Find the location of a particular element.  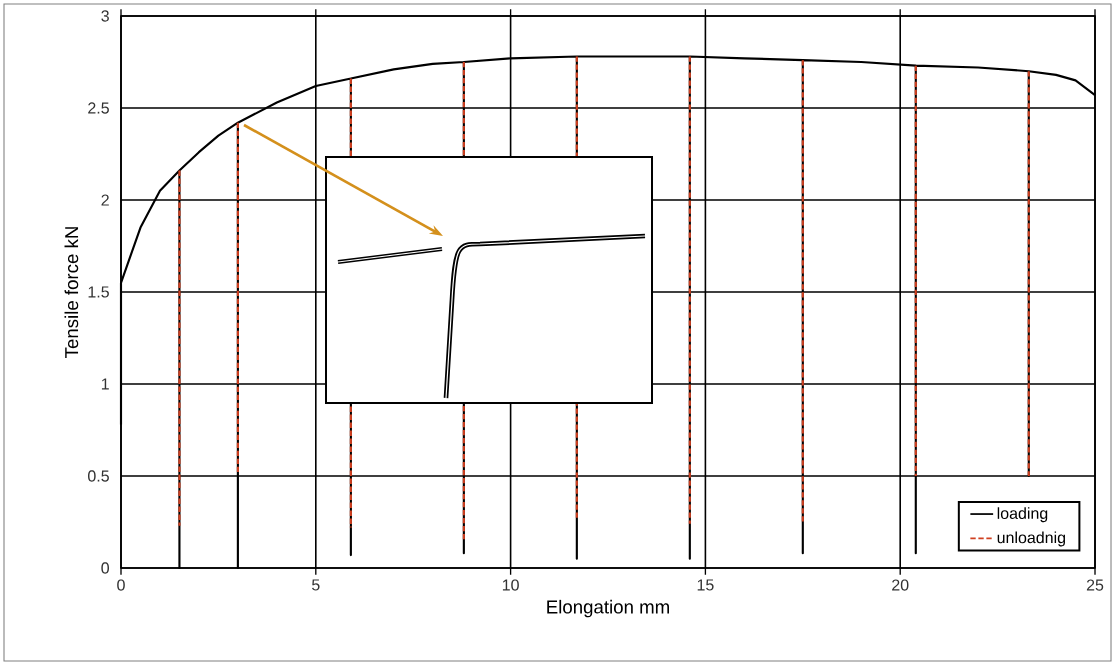

y-tick-label: 2.5 is located at coordinates (98, 108).